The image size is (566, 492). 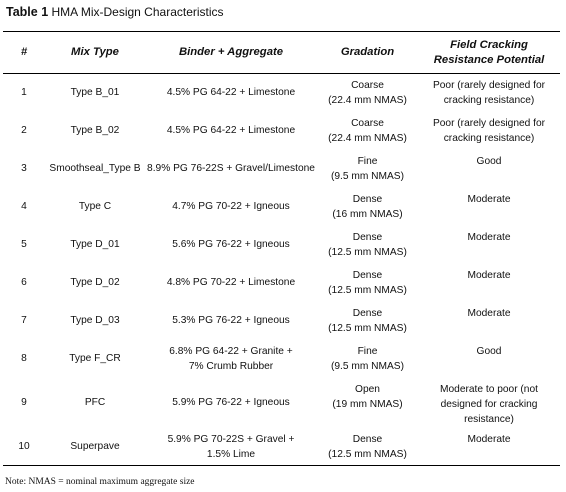 What do you see at coordinates (24, 52) in the screenshot?
I see `header-num: #` at bounding box center [24, 52].